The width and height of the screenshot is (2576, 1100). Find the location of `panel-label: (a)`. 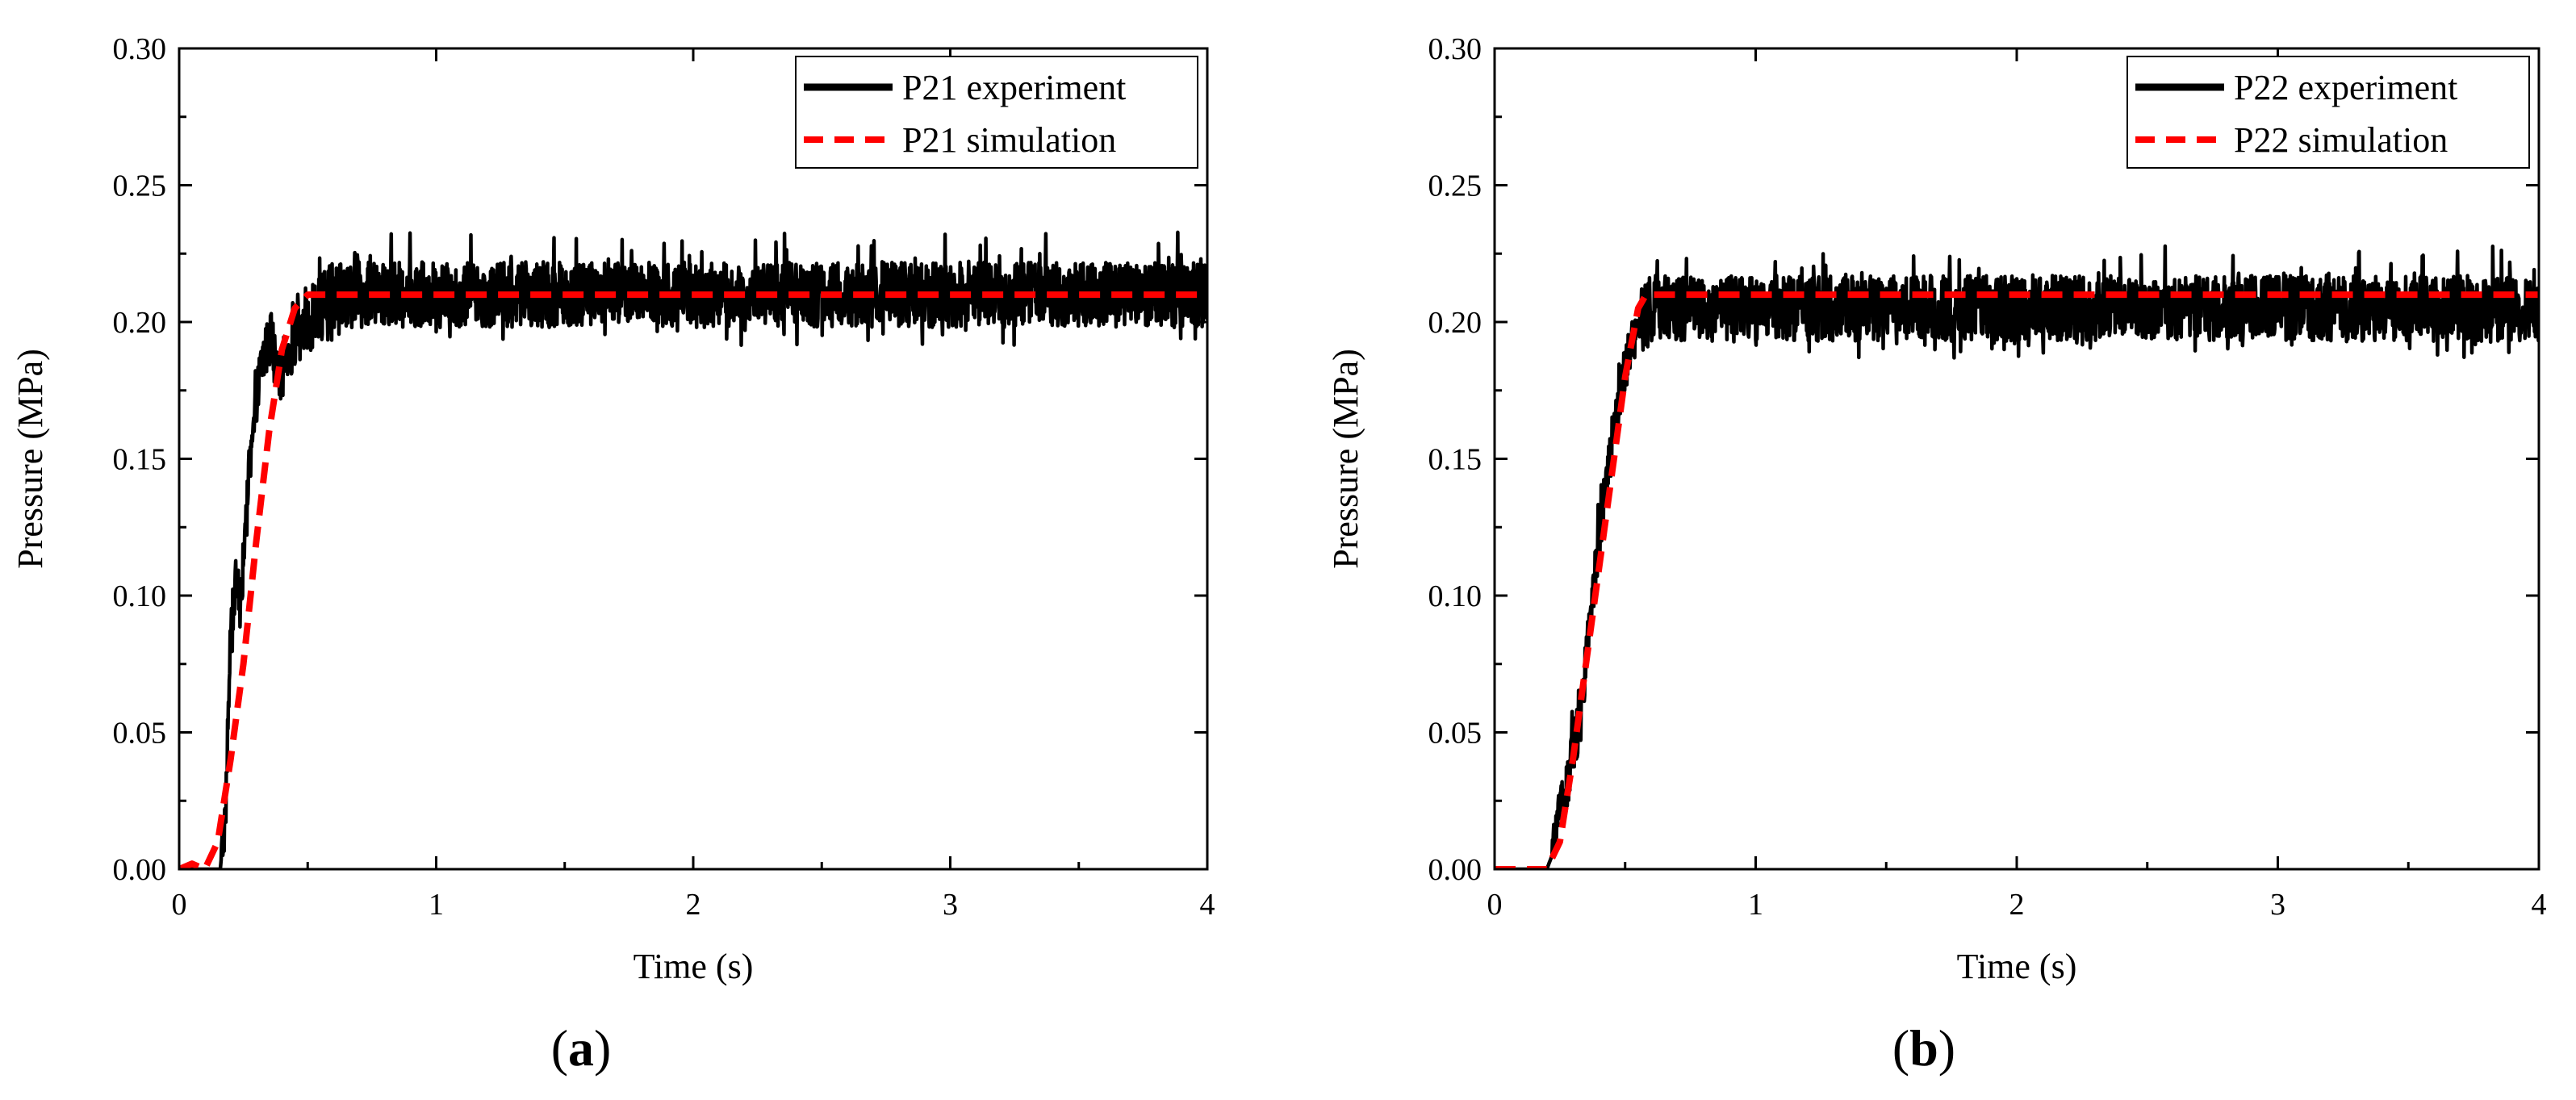

panel-label: (a) is located at coordinates (581, 1048).